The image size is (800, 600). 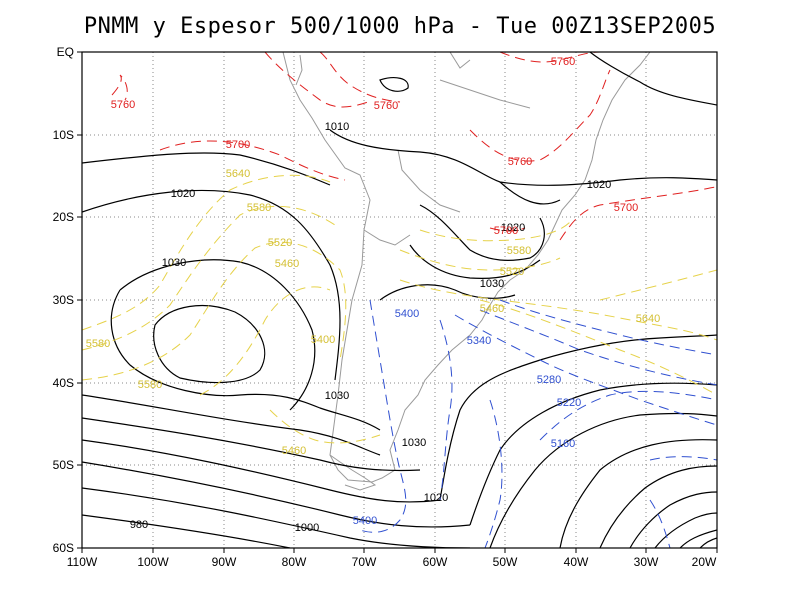 I want to click on lon-label: 110W, so click(x=82, y=562).